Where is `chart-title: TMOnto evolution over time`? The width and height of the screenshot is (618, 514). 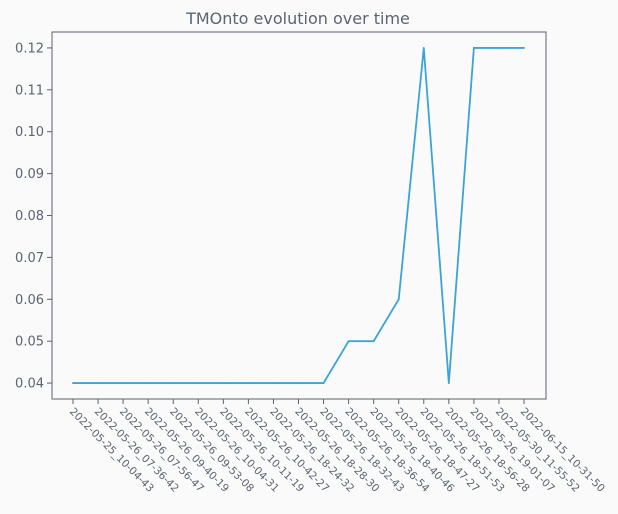 chart-title: TMOnto evolution over time is located at coordinates (297, 18).